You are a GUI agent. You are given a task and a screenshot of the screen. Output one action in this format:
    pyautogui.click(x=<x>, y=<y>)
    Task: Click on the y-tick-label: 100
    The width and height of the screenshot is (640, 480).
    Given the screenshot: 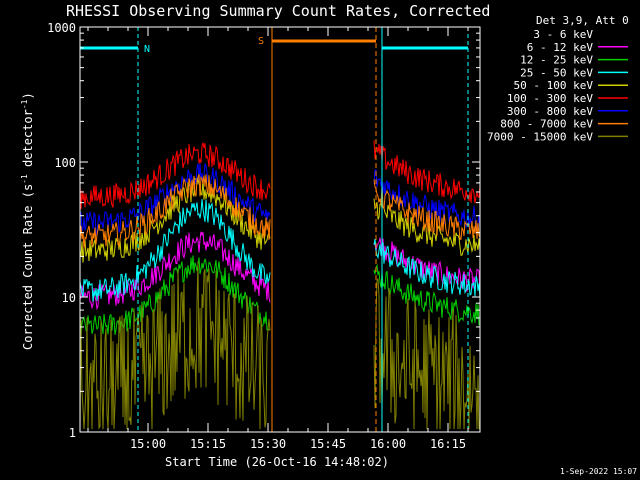 What is the action you would take?
    pyautogui.click(x=65, y=163)
    